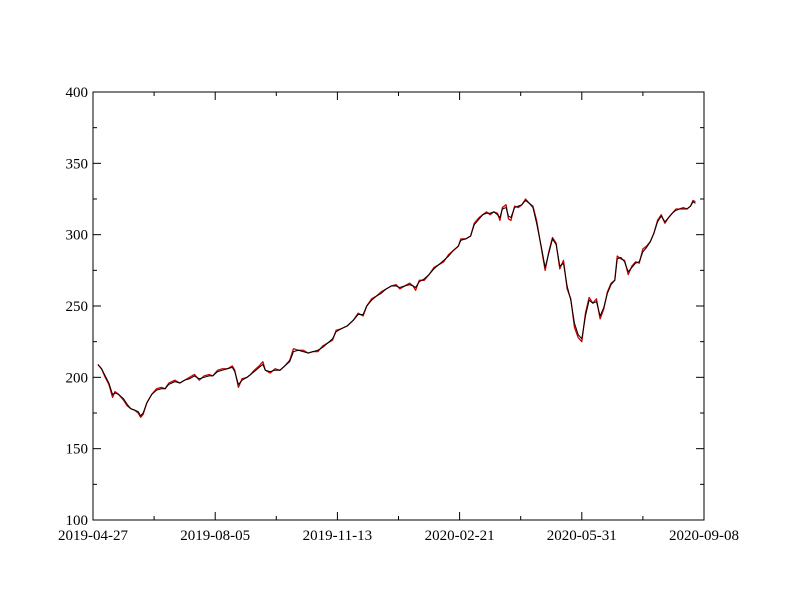 The image size is (792, 612). I want to click on x-tick-label: 2019-11-13, so click(337, 536).